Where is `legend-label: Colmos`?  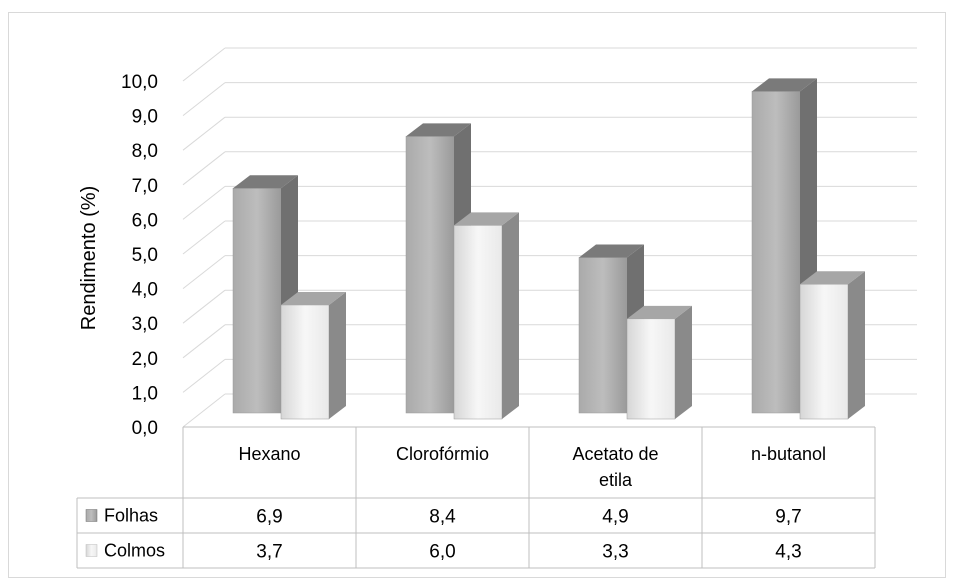
legend-label: Colmos is located at coordinates (134, 551).